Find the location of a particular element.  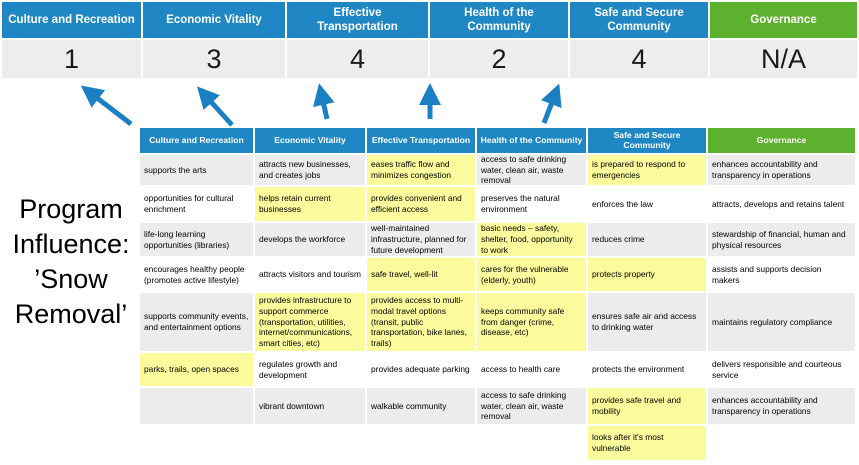

matrix-column-header: Culture and Recreation is located at coordinates (196, 140).